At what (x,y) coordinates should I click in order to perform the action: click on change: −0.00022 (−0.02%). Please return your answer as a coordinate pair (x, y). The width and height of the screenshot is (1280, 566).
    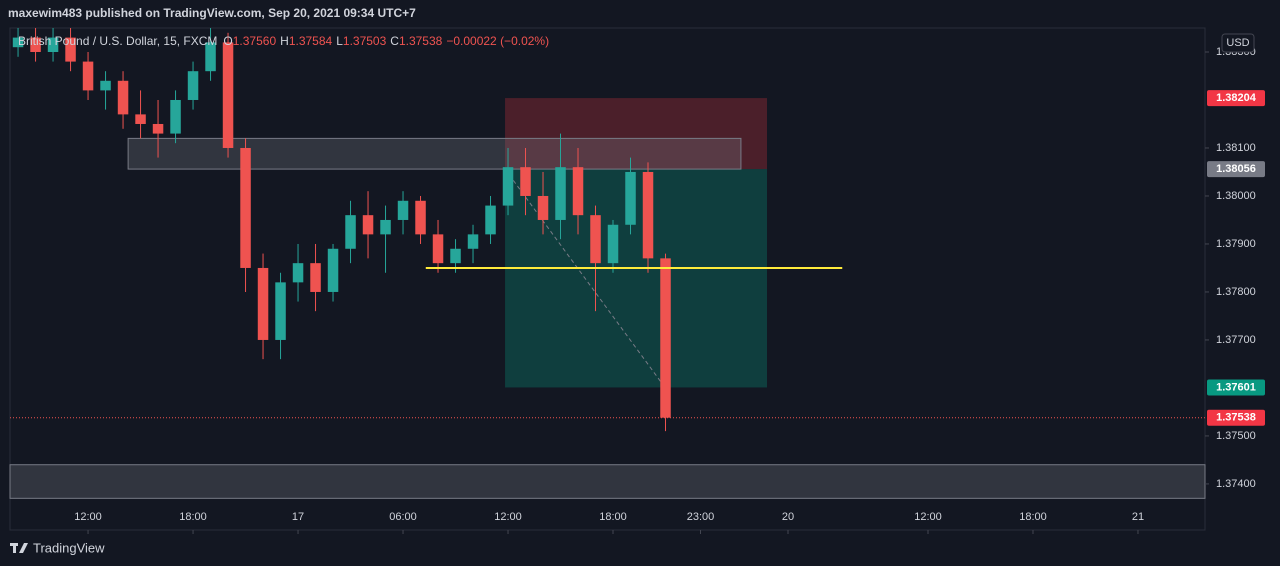
    Looking at the image, I should click on (497, 41).